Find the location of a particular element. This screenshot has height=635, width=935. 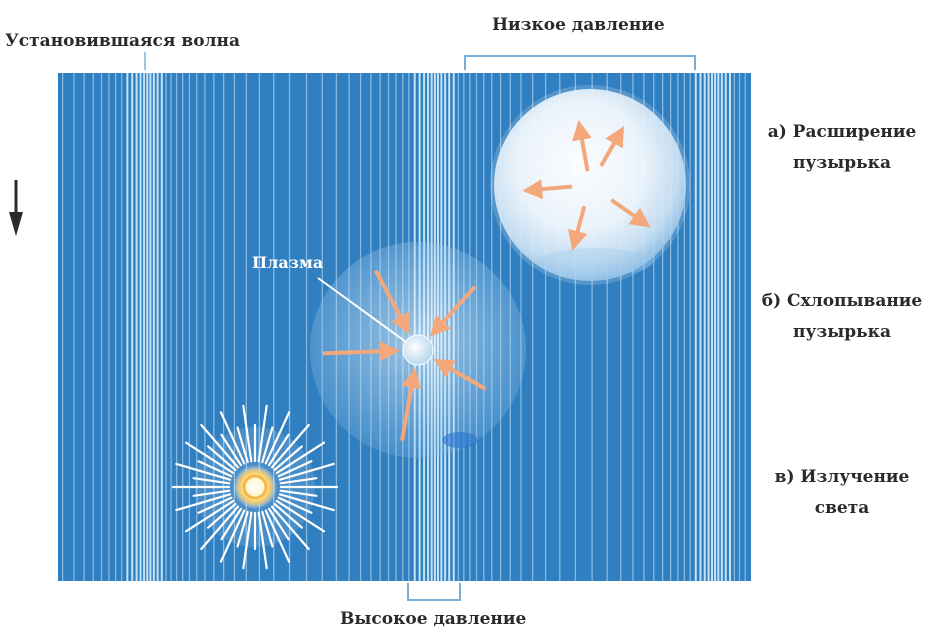

stage-a-line2: пузырька is located at coordinates (842, 163).